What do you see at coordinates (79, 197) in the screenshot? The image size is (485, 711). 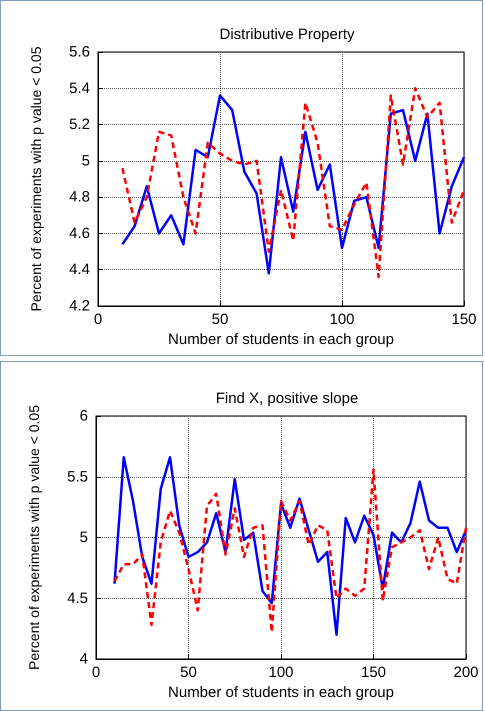 I see `y-tick-label: 4.8` at bounding box center [79, 197].